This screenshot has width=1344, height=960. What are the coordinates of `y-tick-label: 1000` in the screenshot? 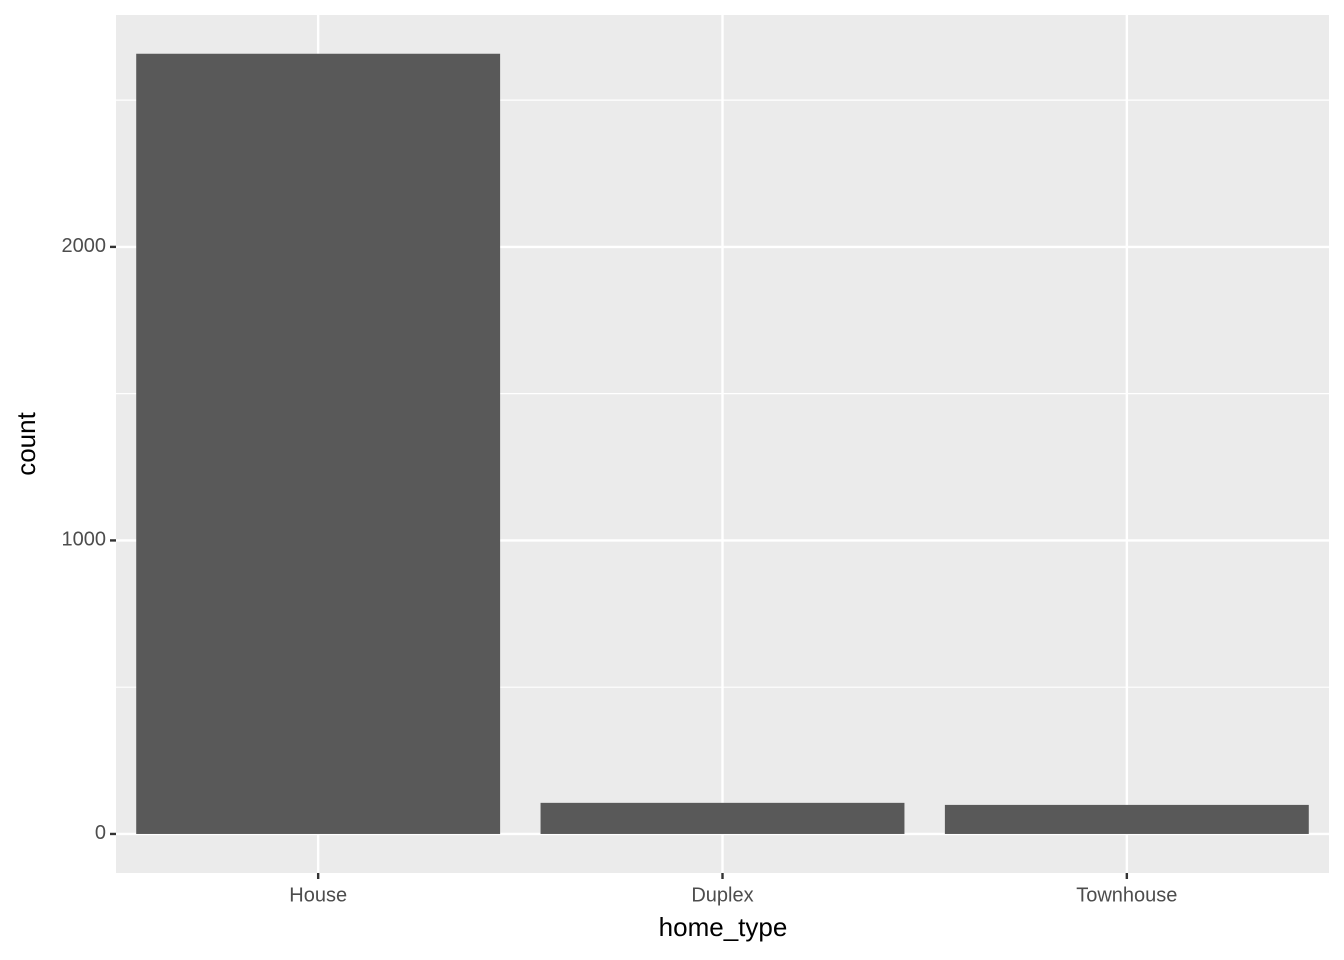 It's located at (84, 540).